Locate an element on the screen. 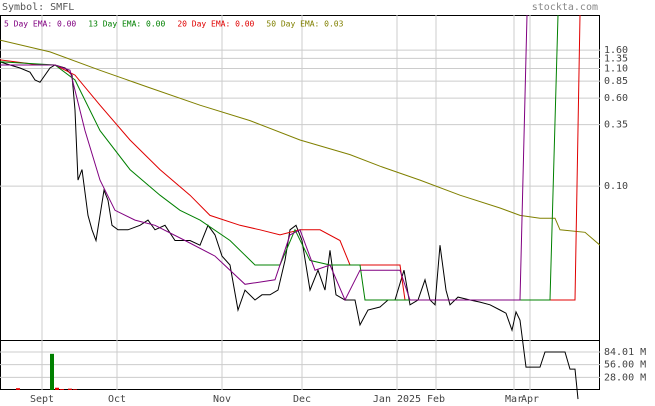  y-tick-label: 1.60 is located at coordinates (616, 50).